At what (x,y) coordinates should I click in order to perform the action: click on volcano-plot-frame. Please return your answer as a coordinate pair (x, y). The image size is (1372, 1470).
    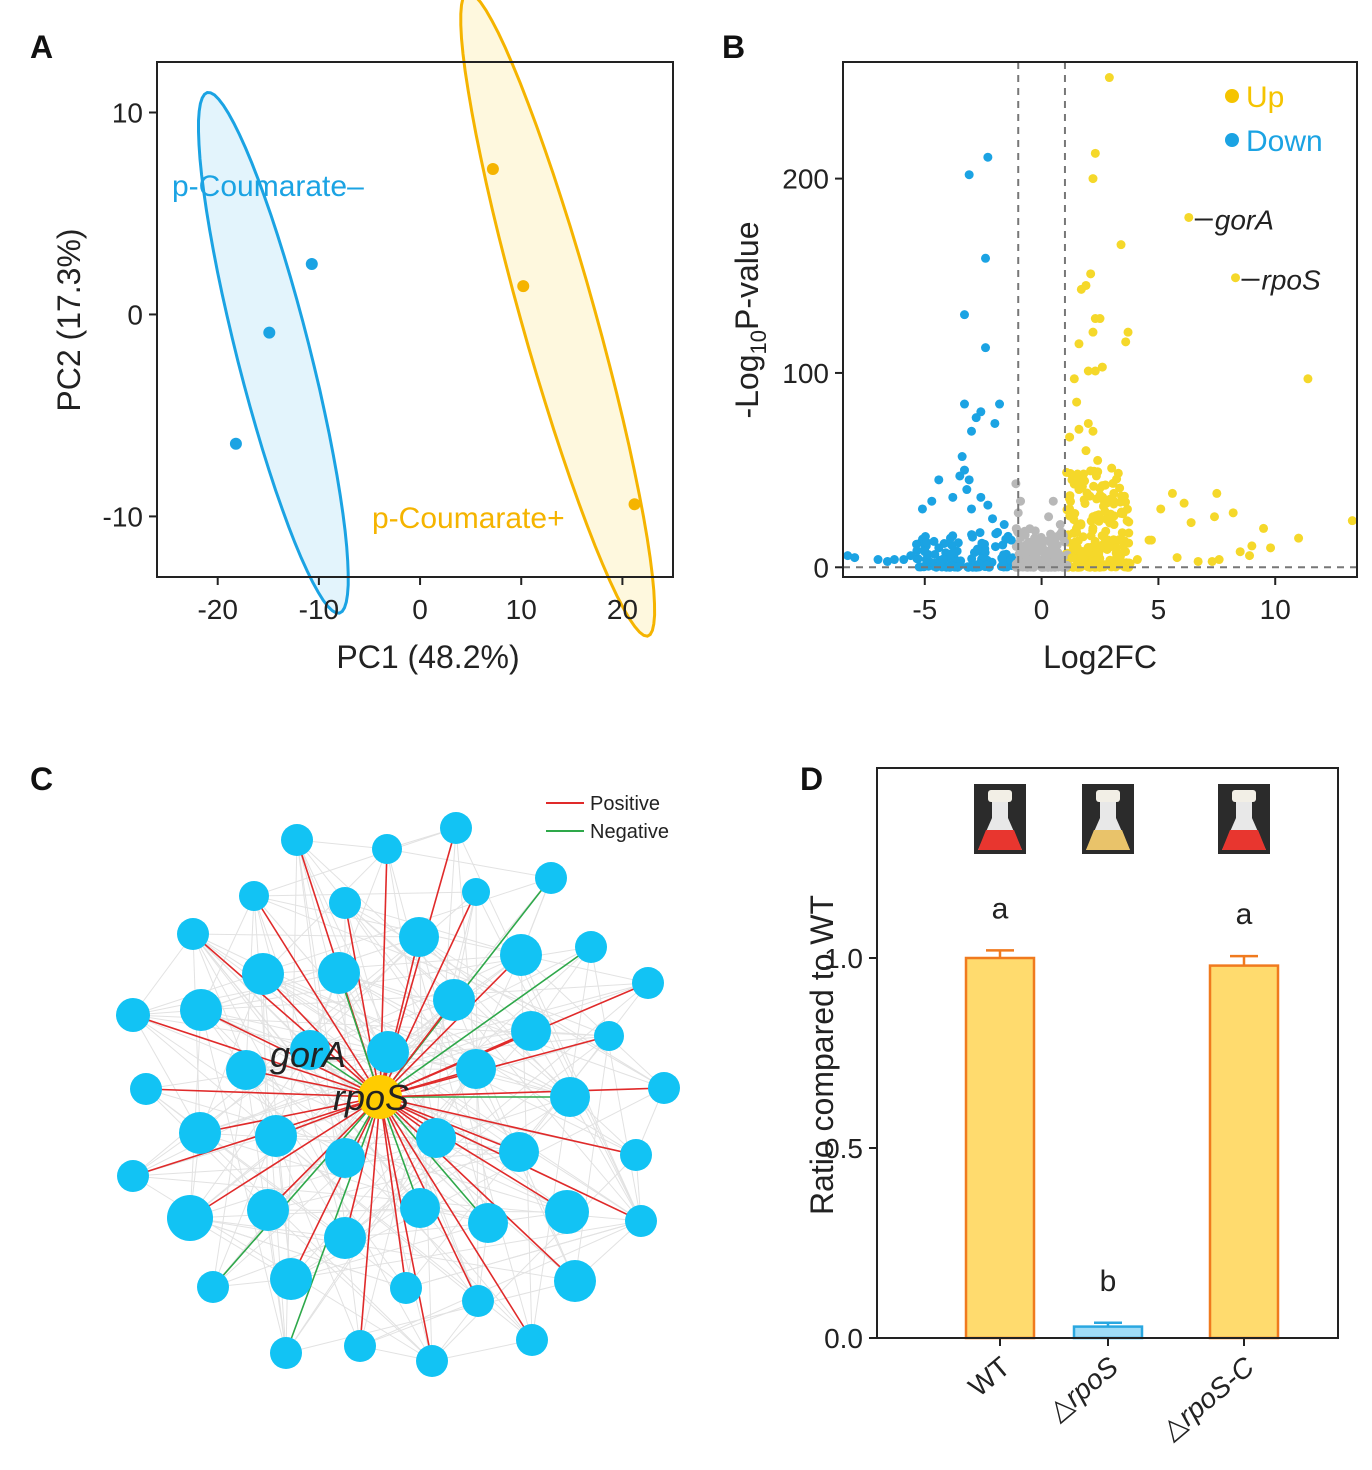
    Looking at the image, I should click on (1100, 319).